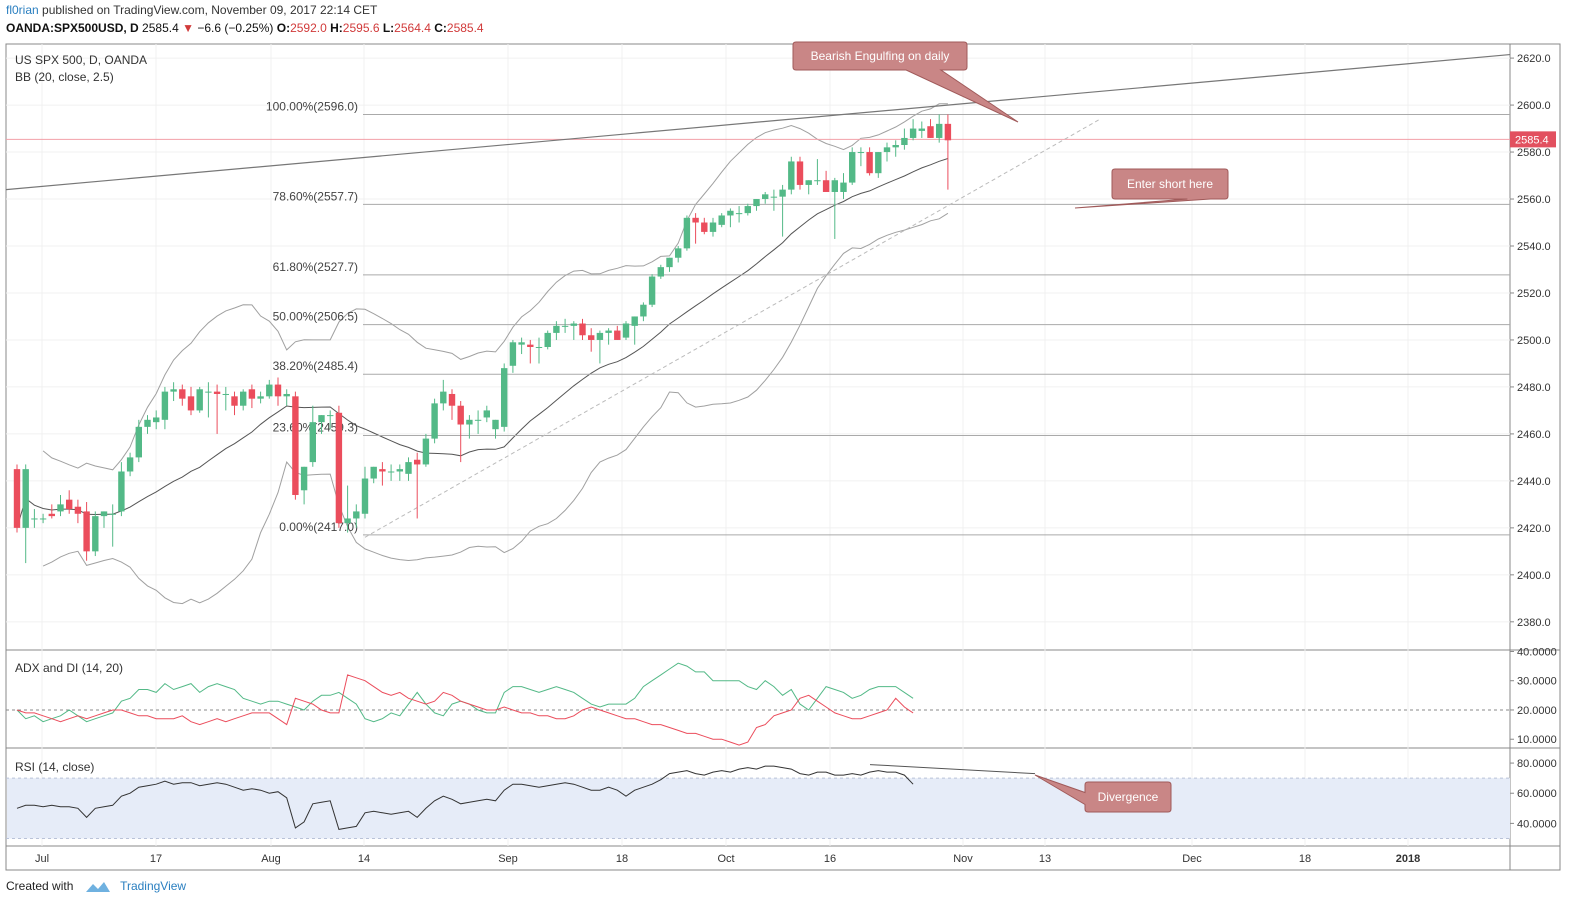 The height and width of the screenshot is (911, 1580). What do you see at coordinates (22, 10) in the screenshot?
I see `author-link: fl0rian` at bounding box center [22, 10].